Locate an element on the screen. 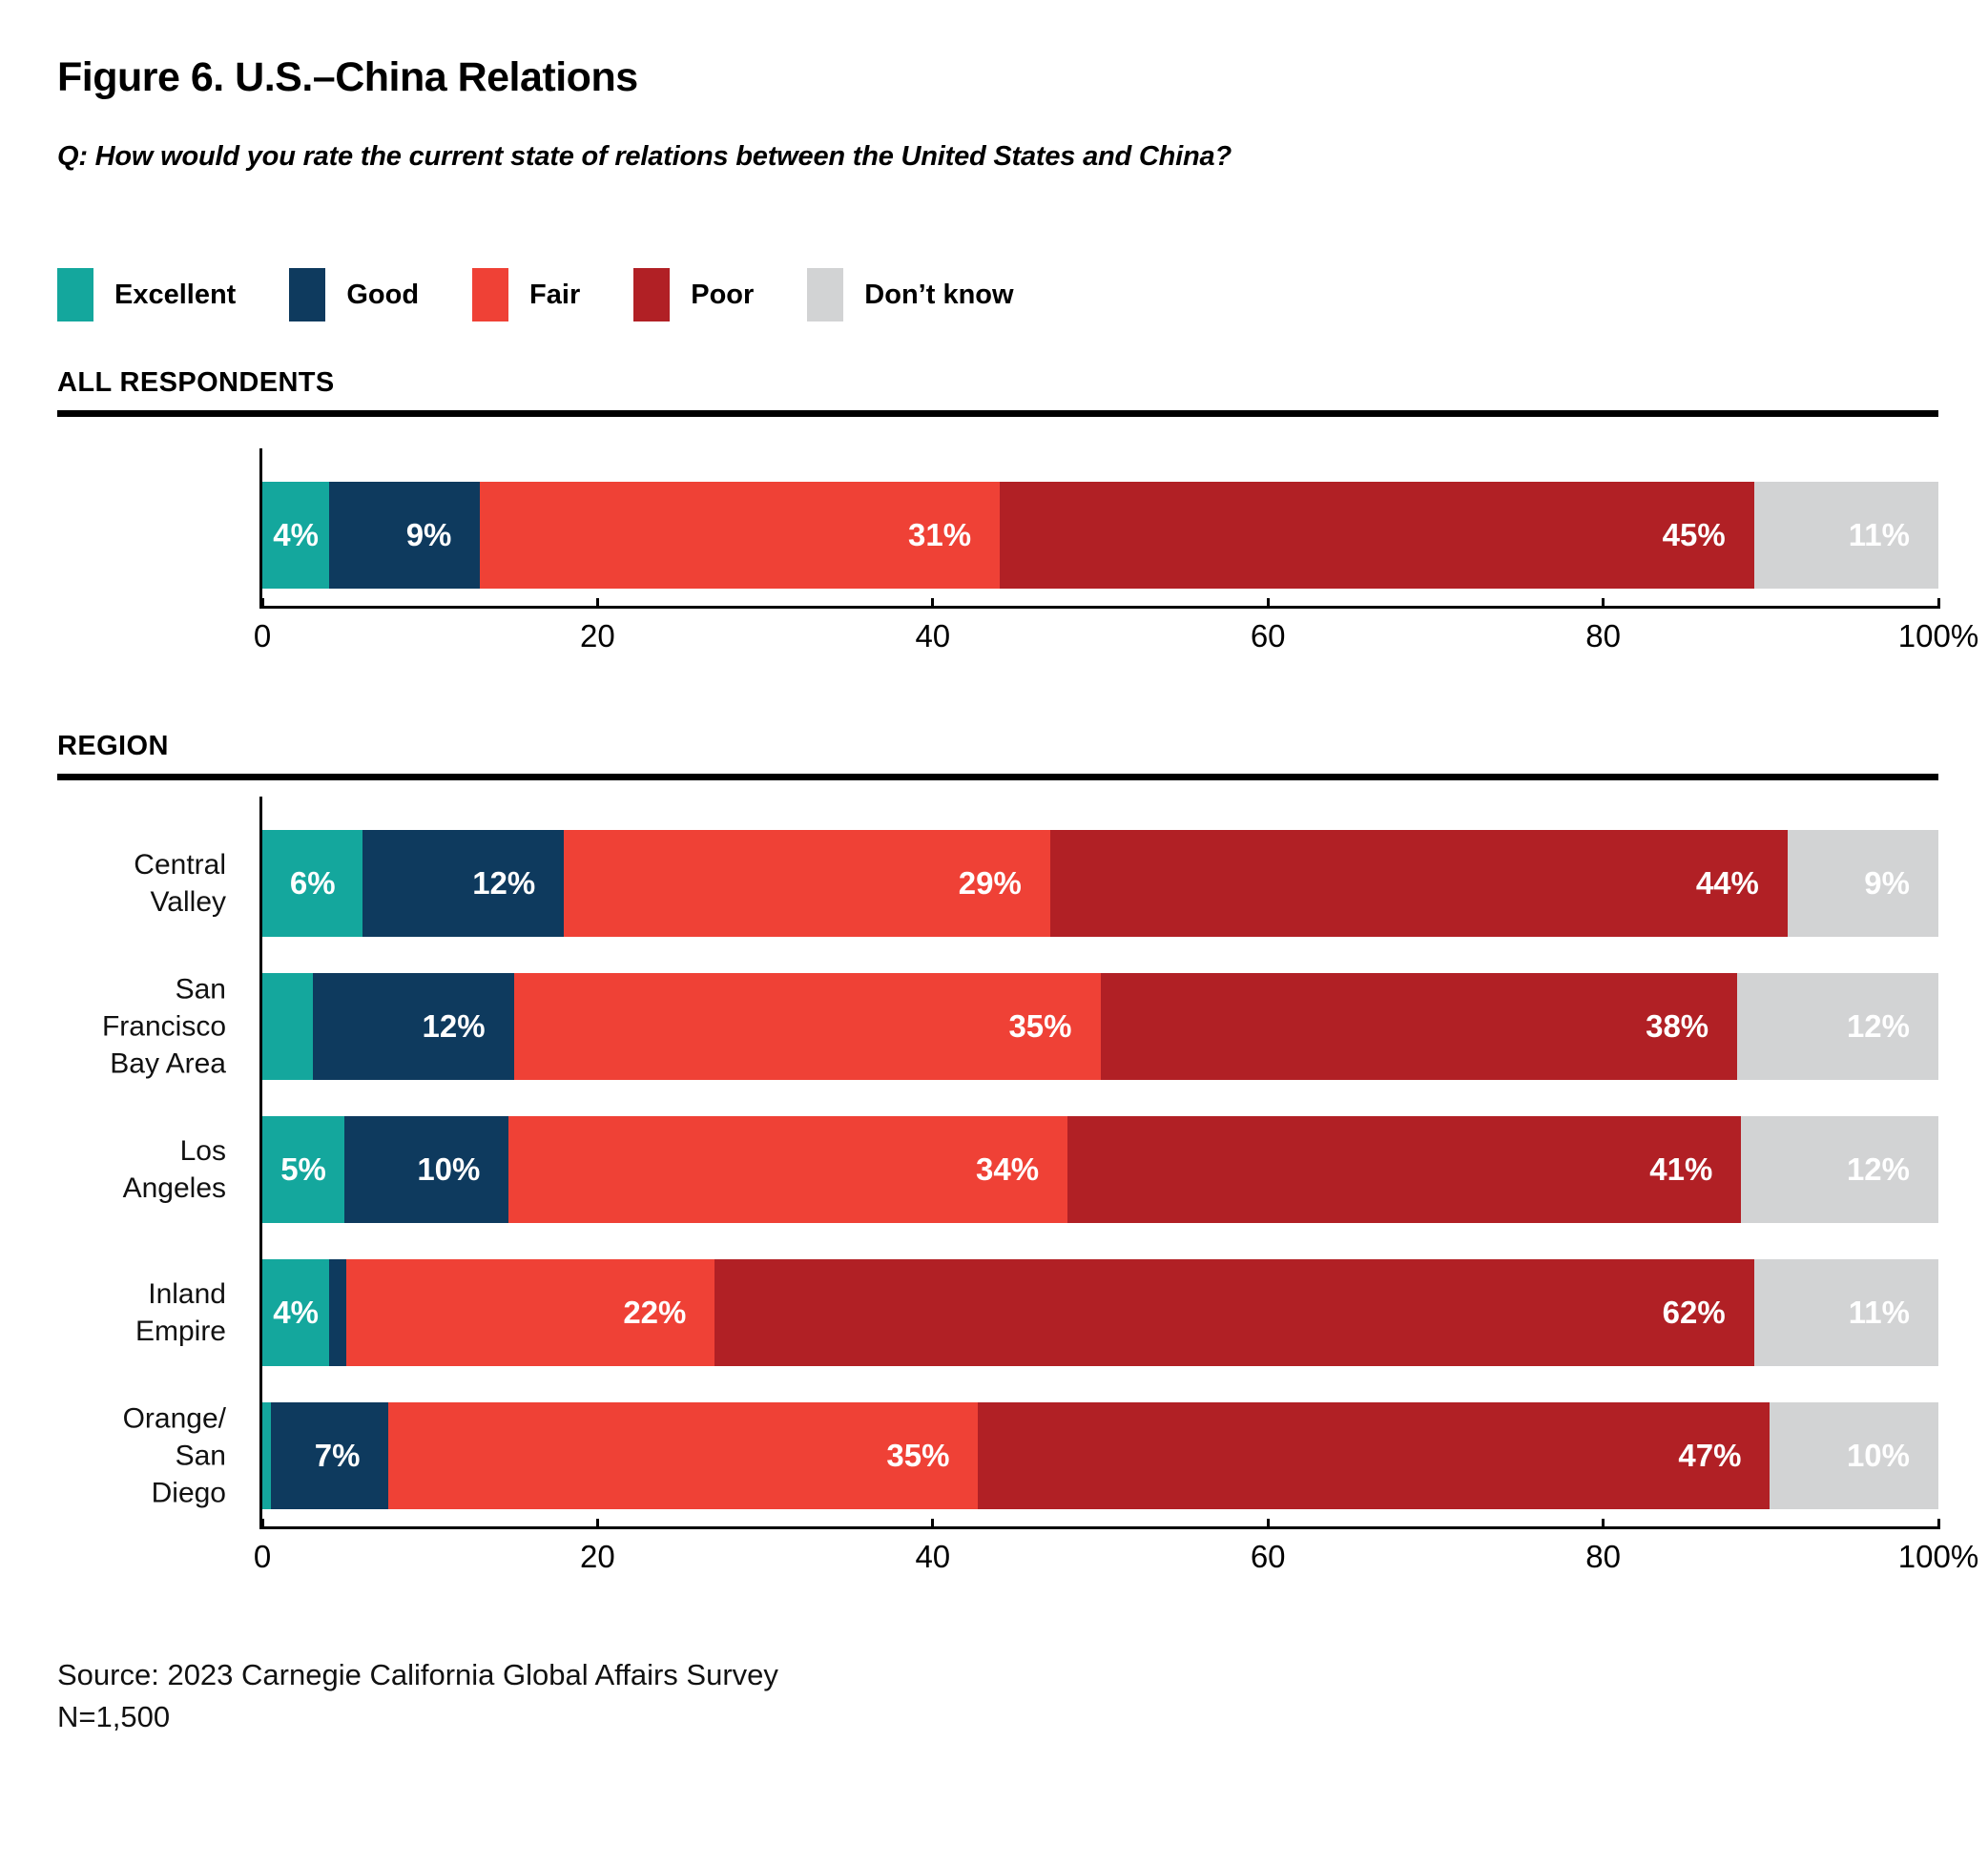 This screenshot has width=1988, height=1866. bar-row: San Francisco Bay Area 12% 35% 38% 12% is located at coordinates (1020, 1027).